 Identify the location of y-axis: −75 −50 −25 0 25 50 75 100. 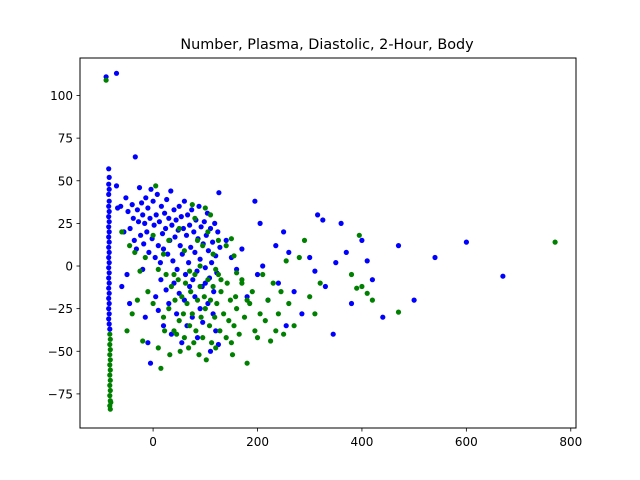
(64, 245).